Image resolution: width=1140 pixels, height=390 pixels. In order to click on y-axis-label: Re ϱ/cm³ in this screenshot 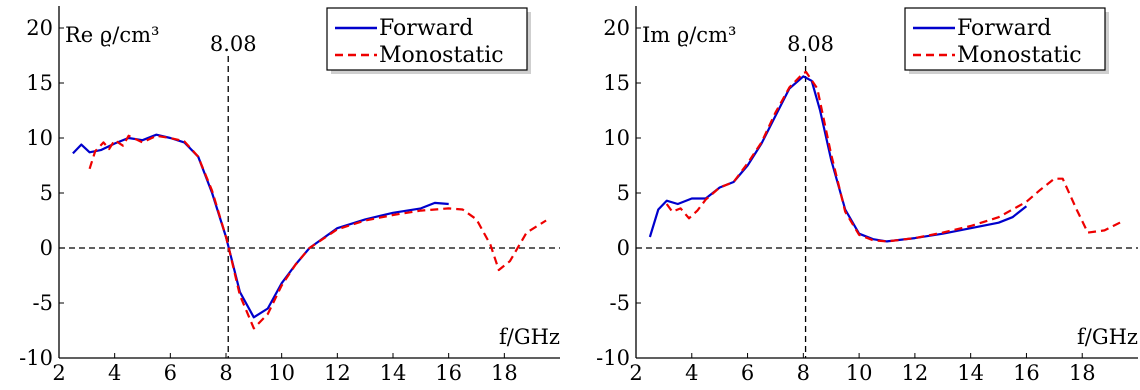, I will do `click(112, 35)`.